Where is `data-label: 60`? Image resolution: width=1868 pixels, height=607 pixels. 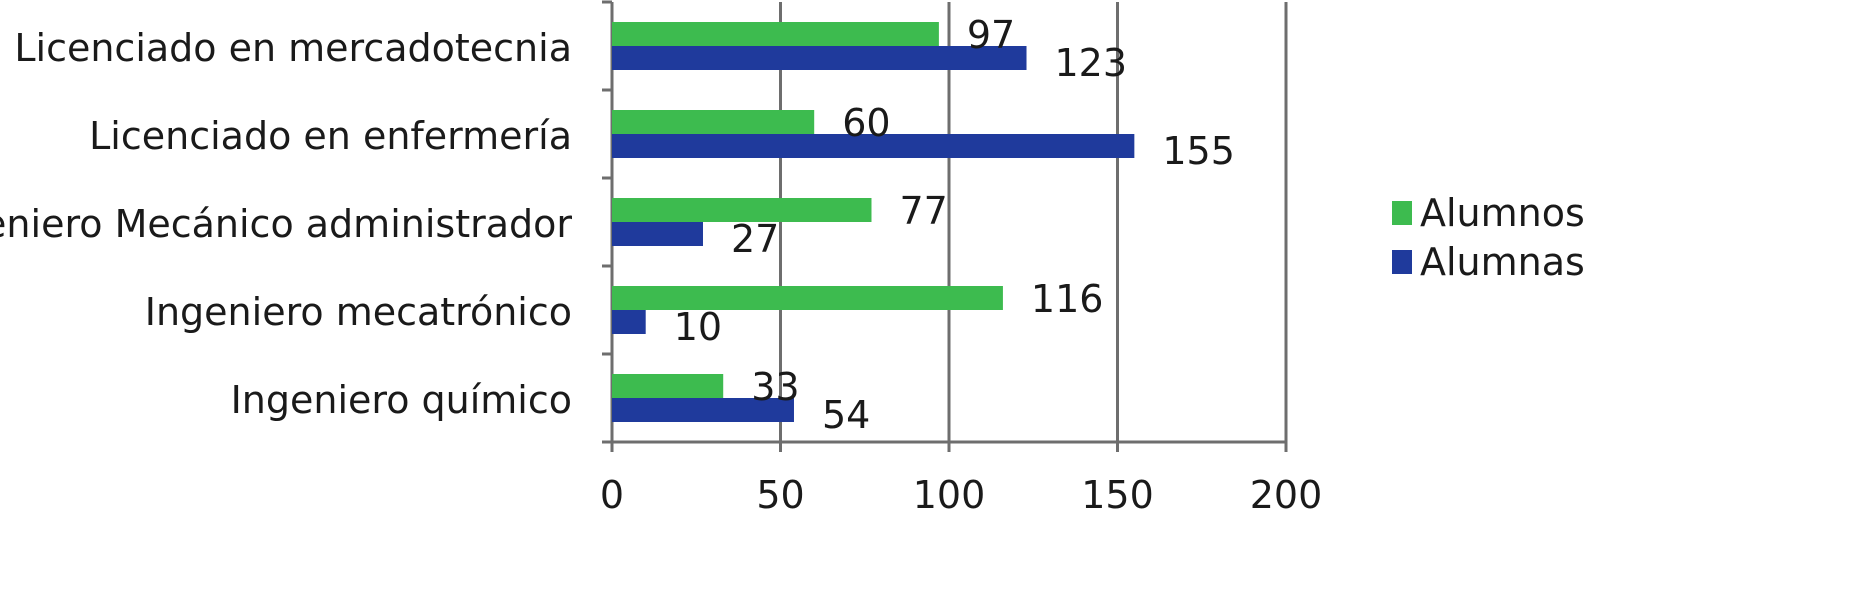
data-label: 60 is located at coordinates (866, 123).